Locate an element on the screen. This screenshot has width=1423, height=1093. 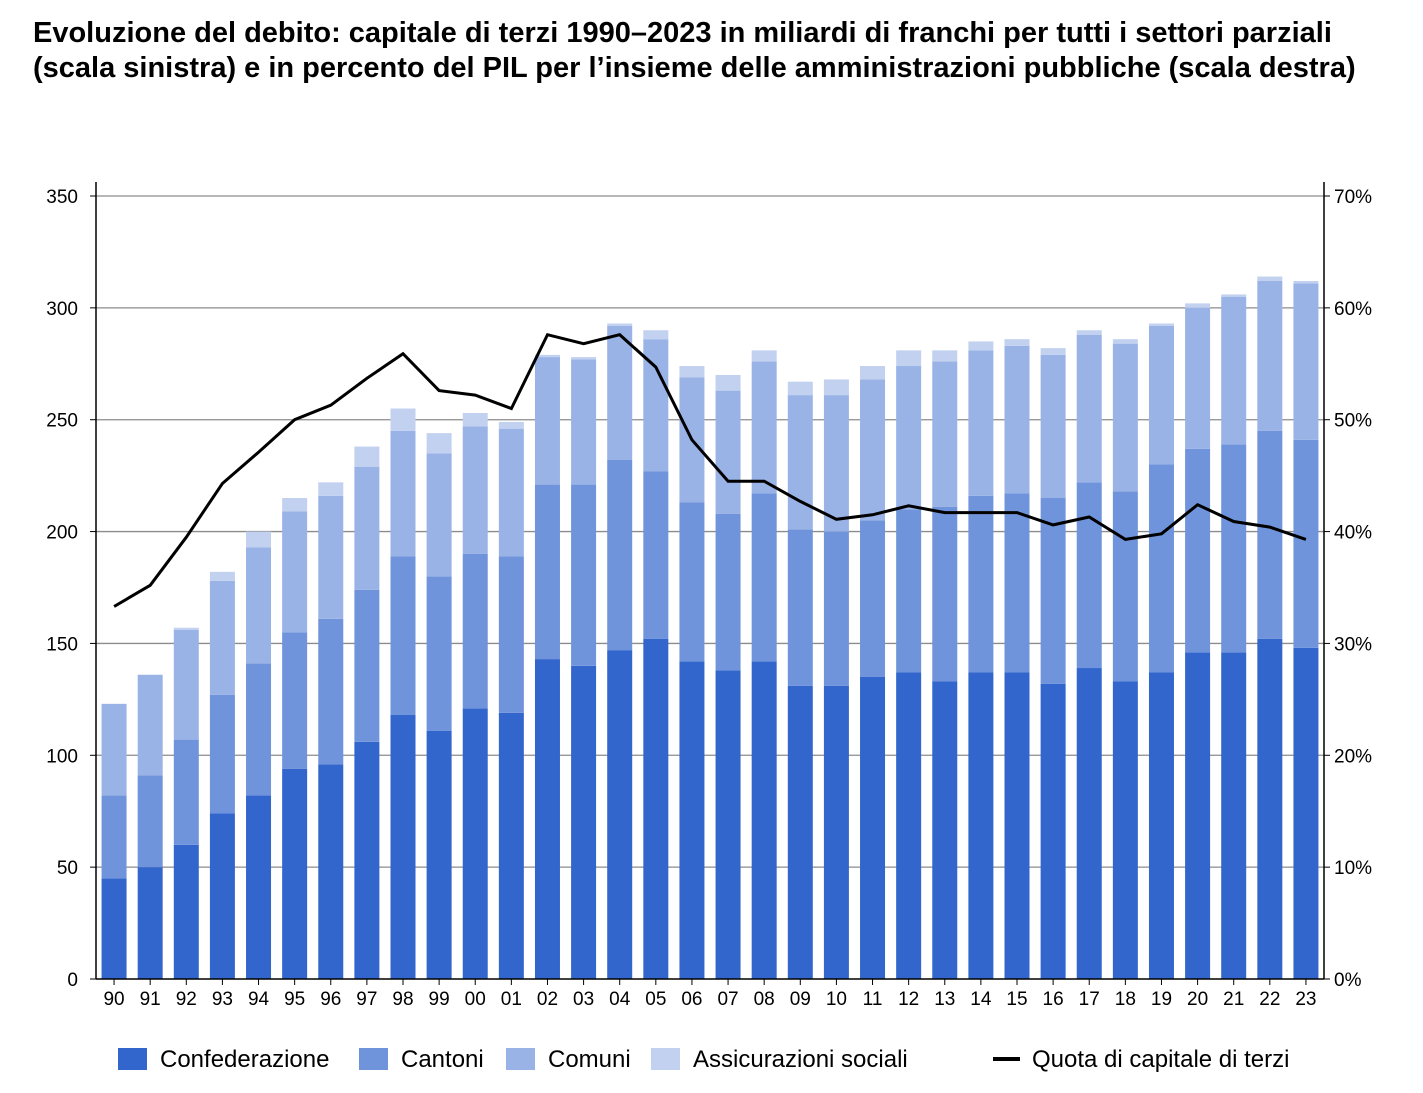
y-left-tick-label: 100 is located at coordinates (62, 756).